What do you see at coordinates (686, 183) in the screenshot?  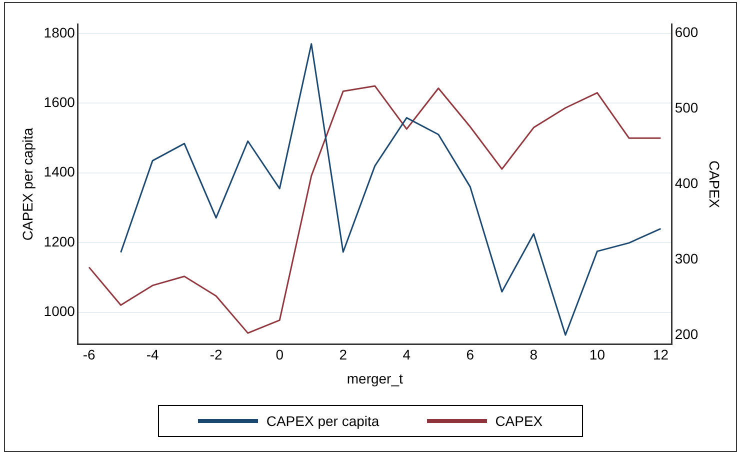 I see `y2-tick-label: 400` at bounding box center [686, 183].